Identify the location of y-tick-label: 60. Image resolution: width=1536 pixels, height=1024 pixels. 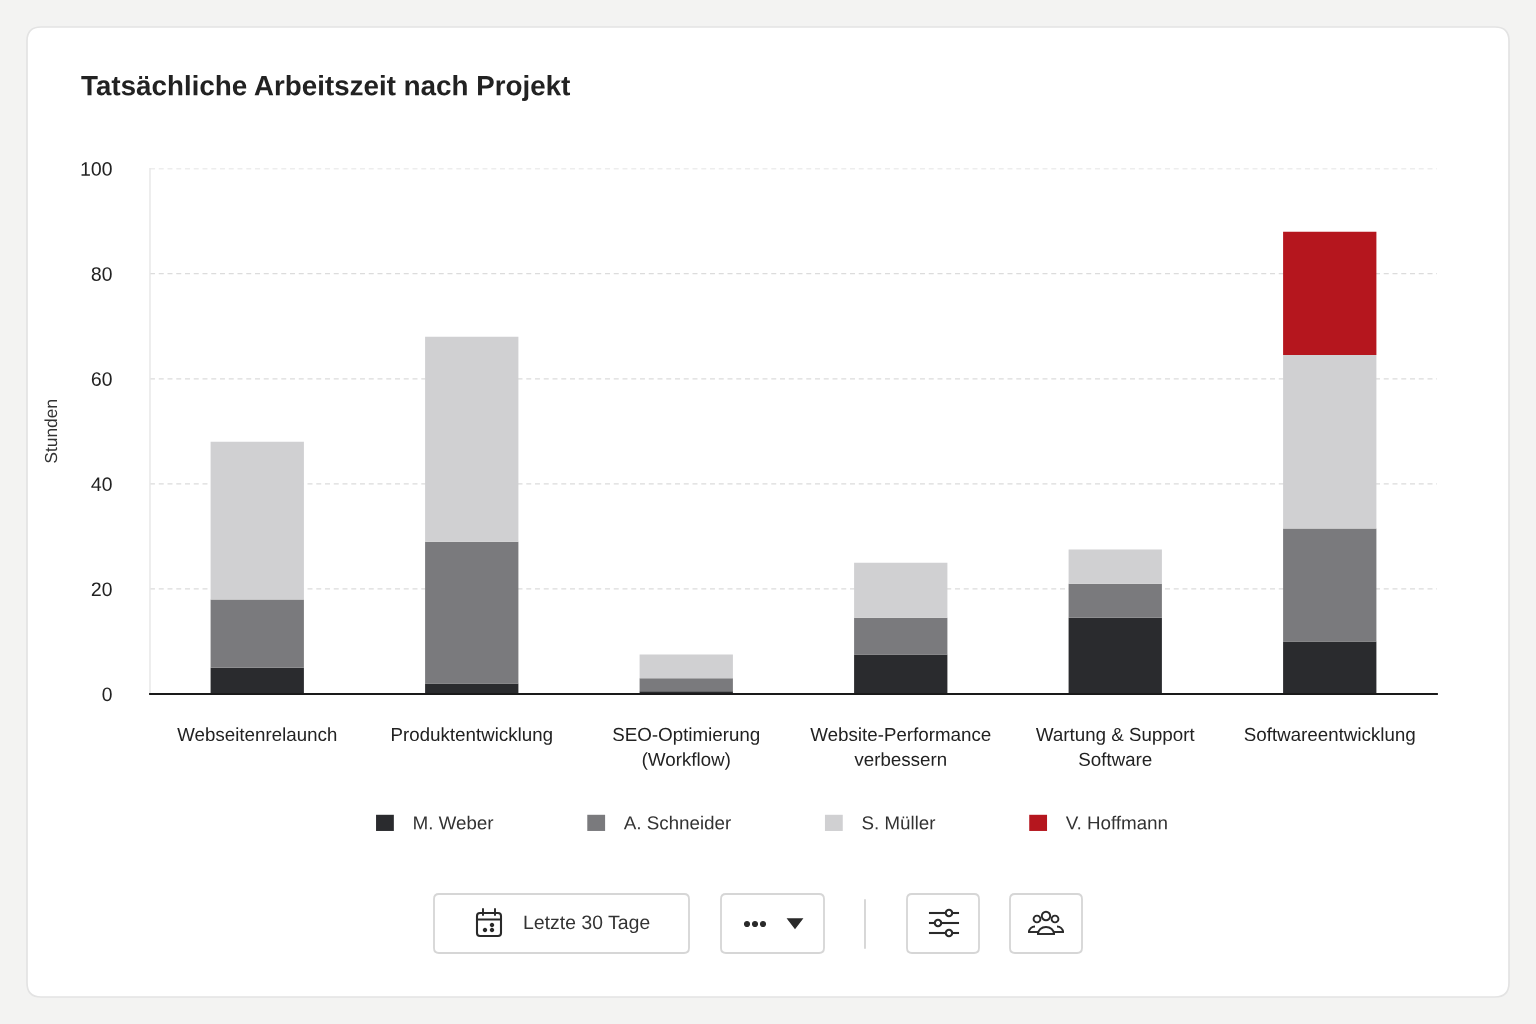
(101, 379).